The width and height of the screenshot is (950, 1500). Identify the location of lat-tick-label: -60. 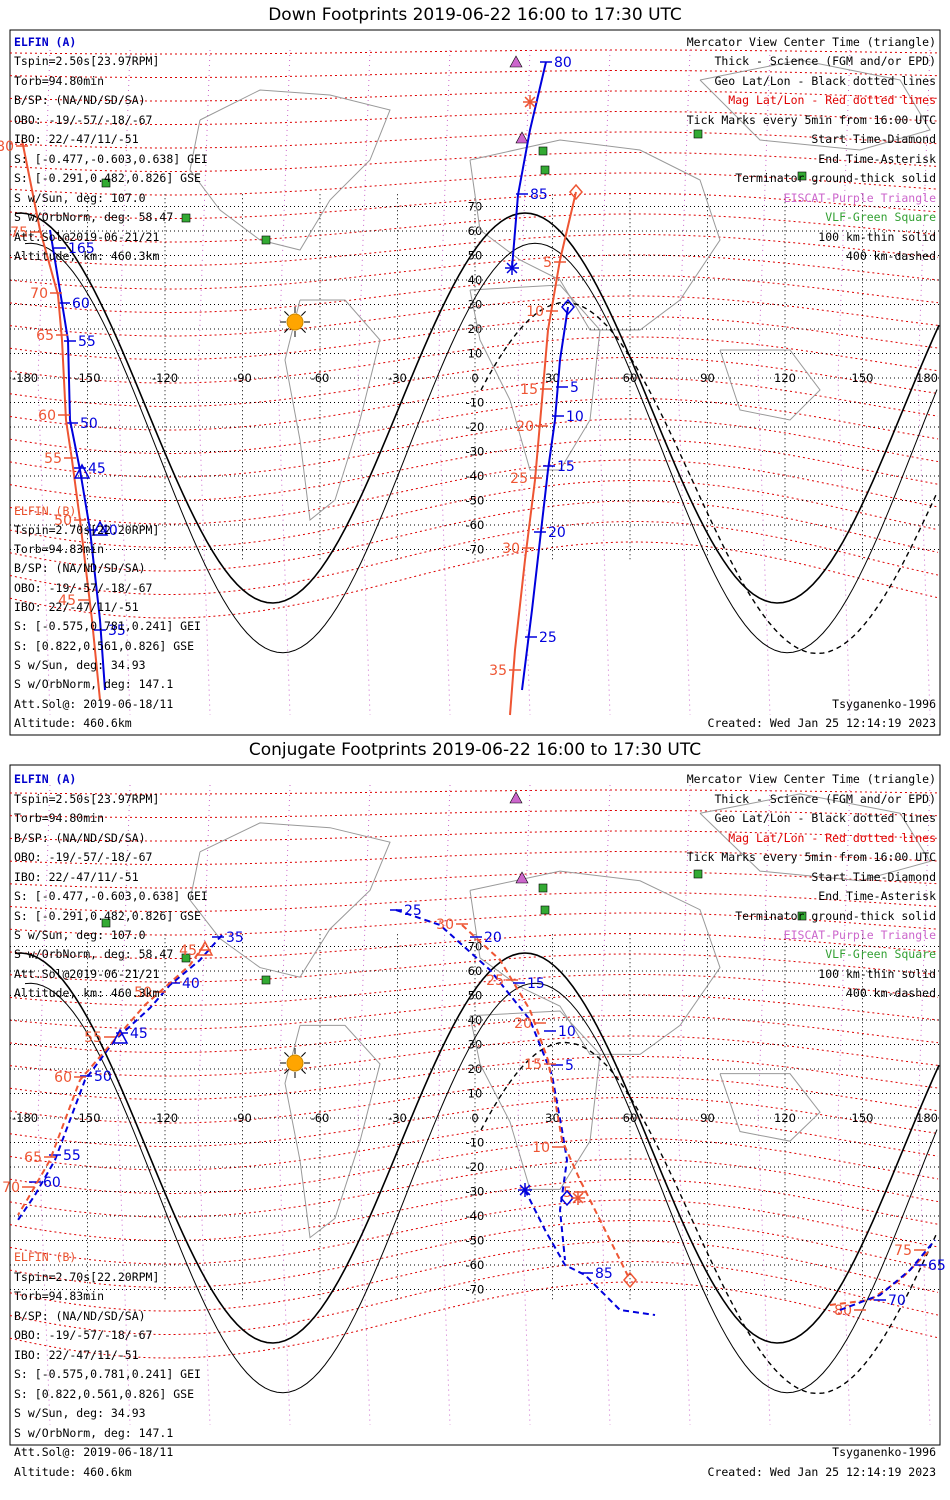
(475, 525).